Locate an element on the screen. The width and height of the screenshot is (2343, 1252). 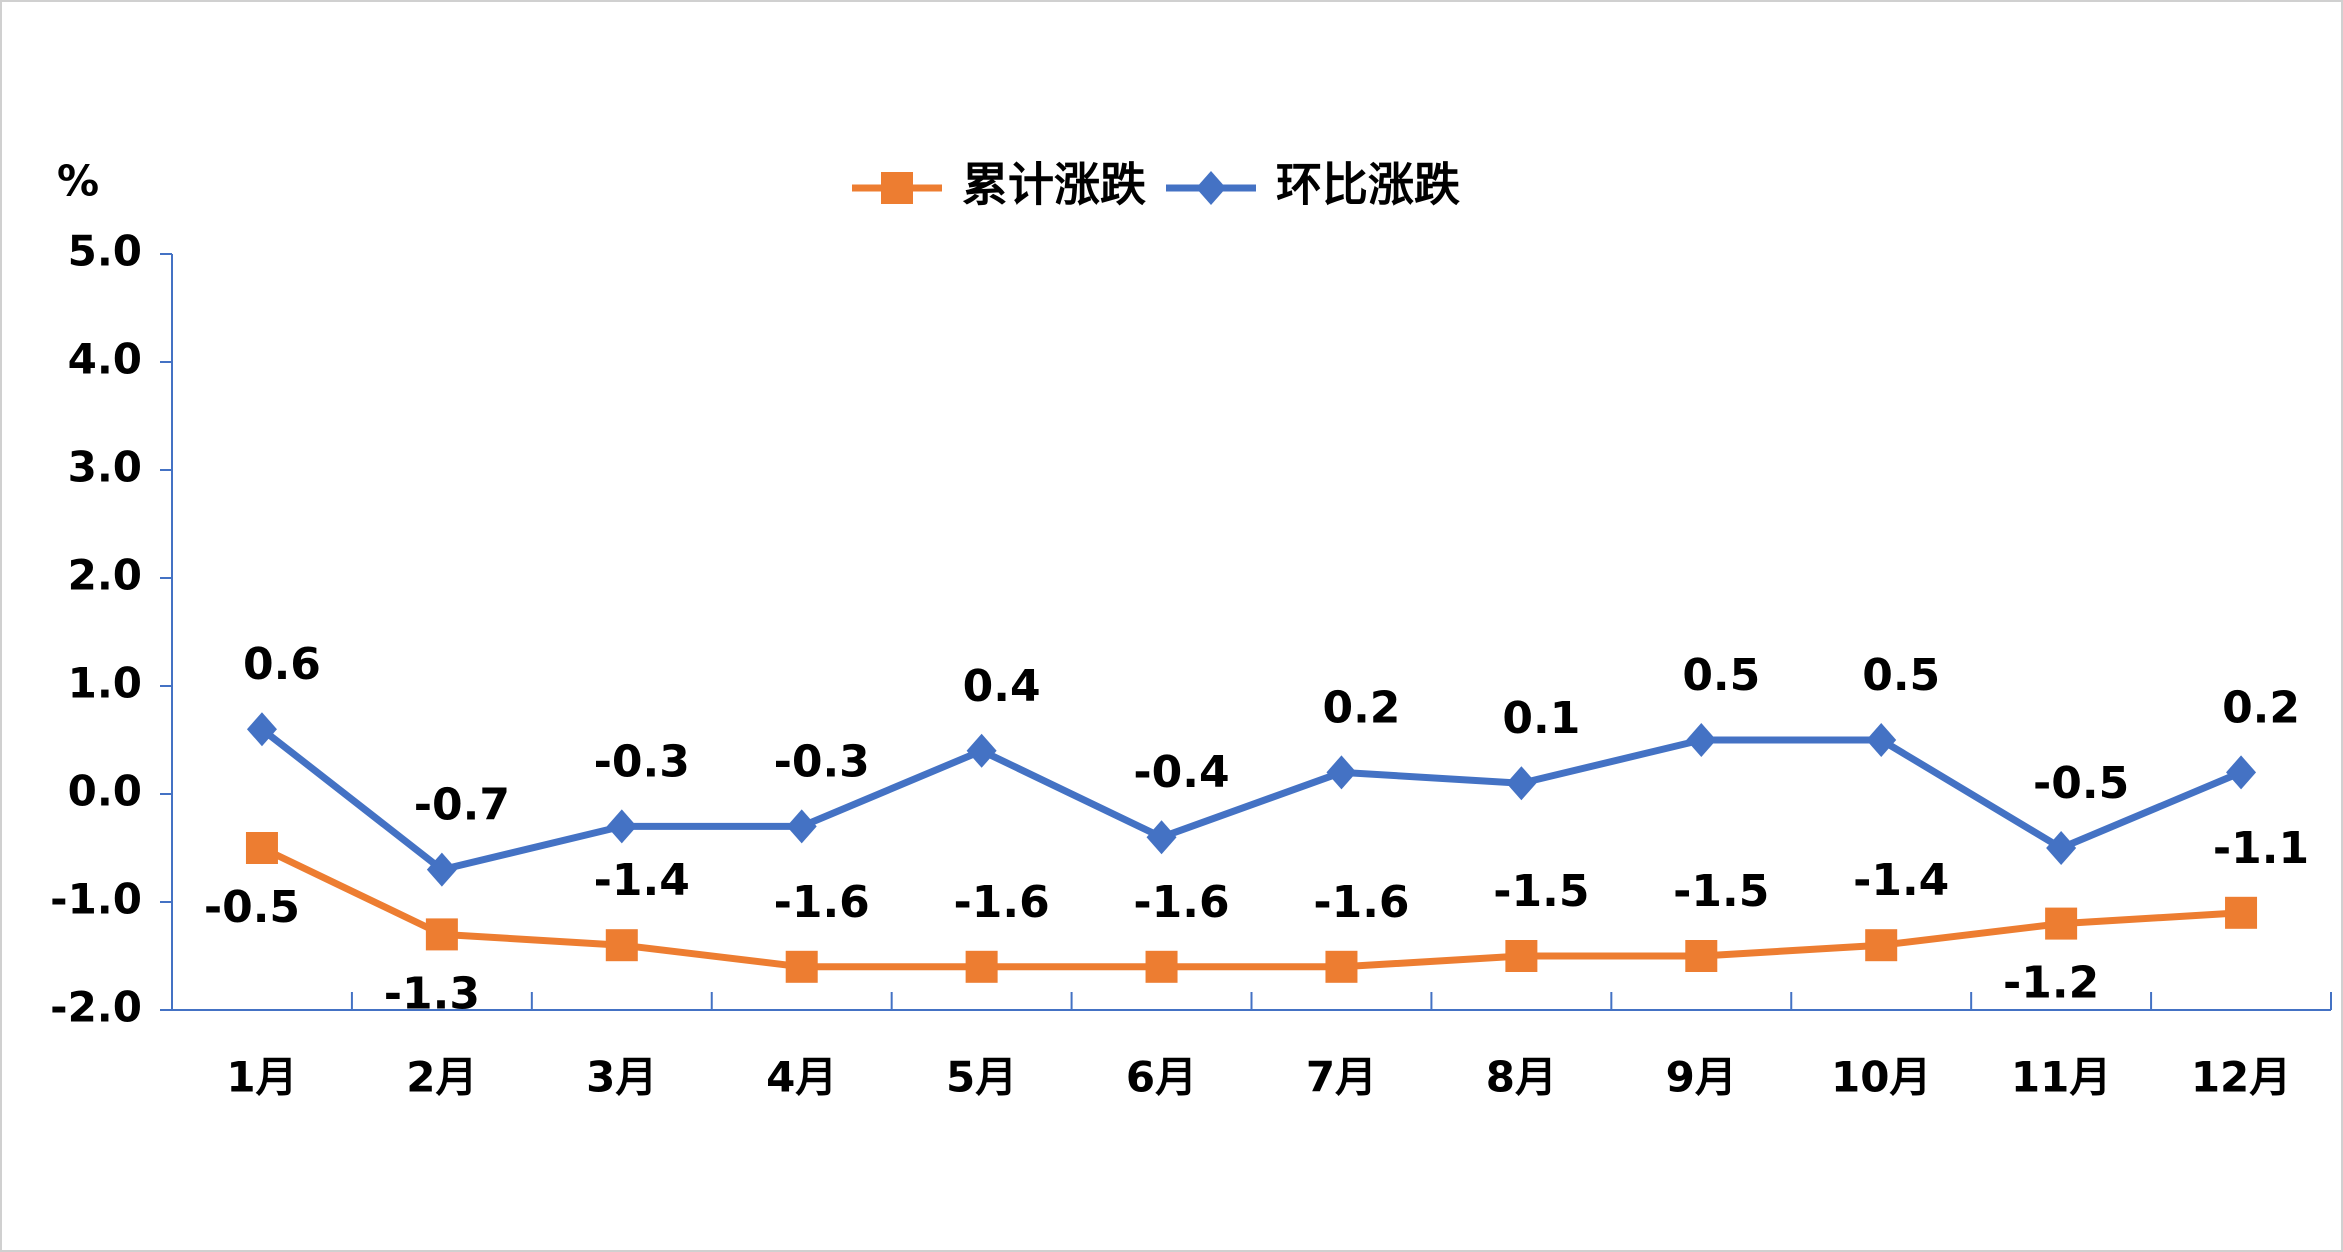
y-tick-label: 2.0 is located at coordinates (105, 575).